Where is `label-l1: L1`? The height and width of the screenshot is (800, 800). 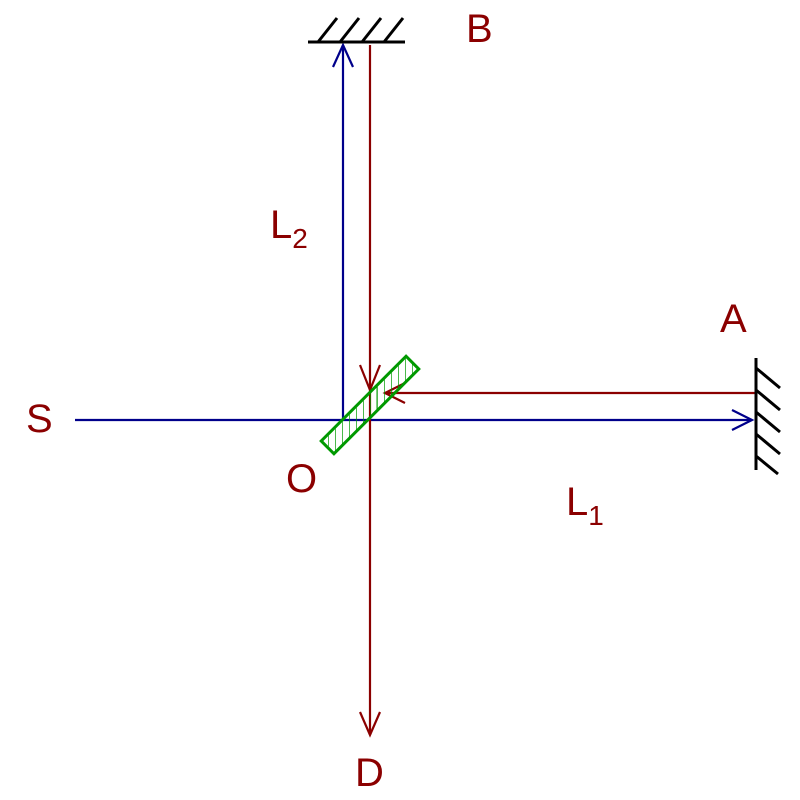 label-l1: L1 is located at coordinates (585, 505).